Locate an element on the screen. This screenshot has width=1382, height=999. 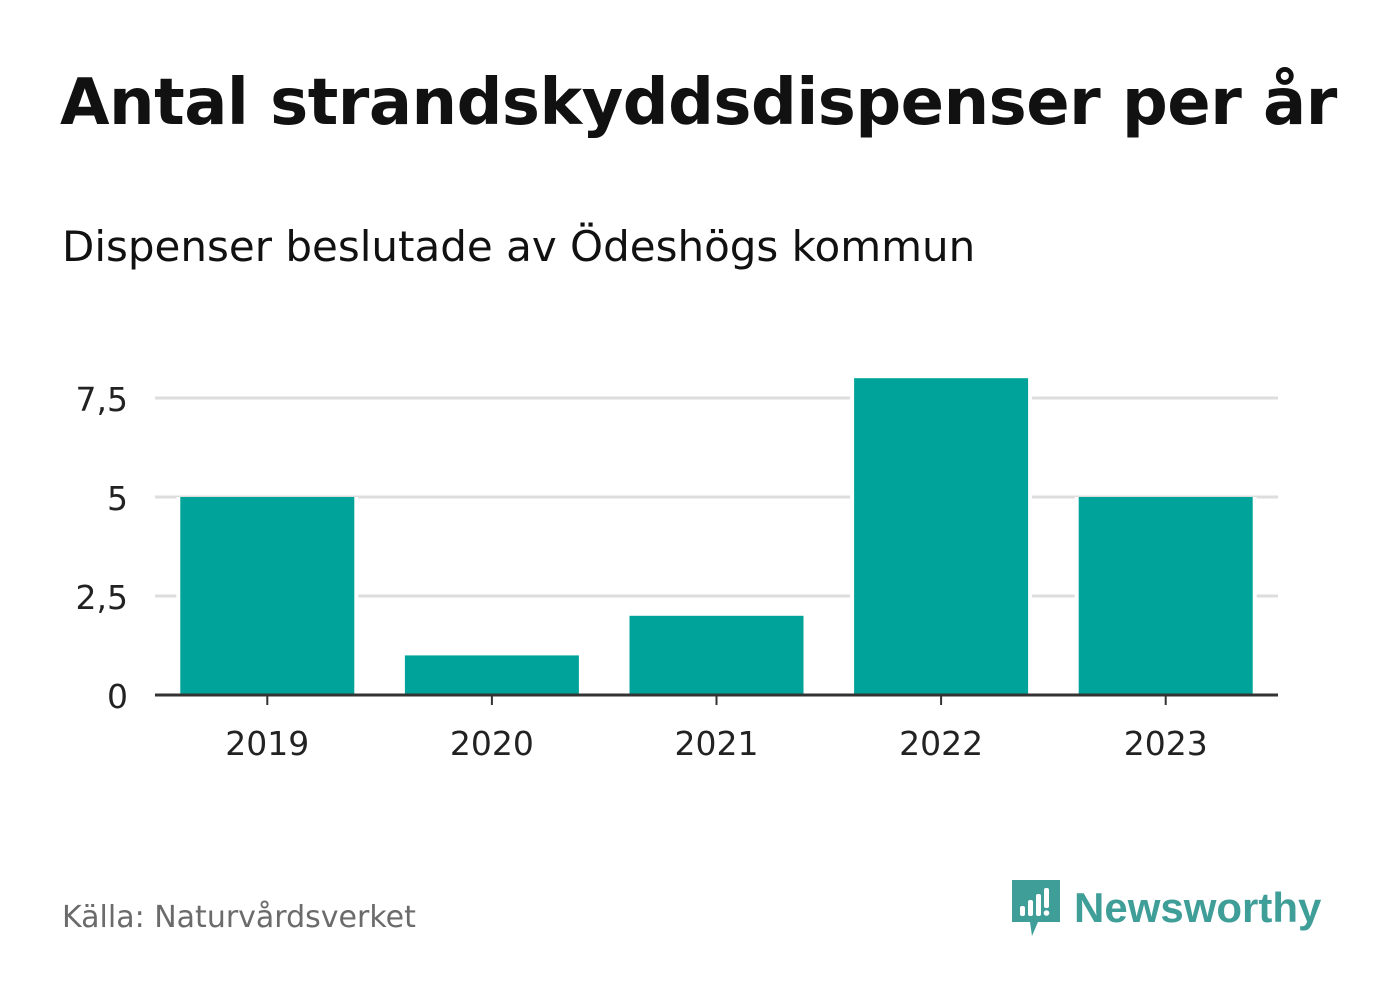
chart-subtitle: Dispenser beslutade av Ödeshögs kommun is located at coordinates (519, 246).